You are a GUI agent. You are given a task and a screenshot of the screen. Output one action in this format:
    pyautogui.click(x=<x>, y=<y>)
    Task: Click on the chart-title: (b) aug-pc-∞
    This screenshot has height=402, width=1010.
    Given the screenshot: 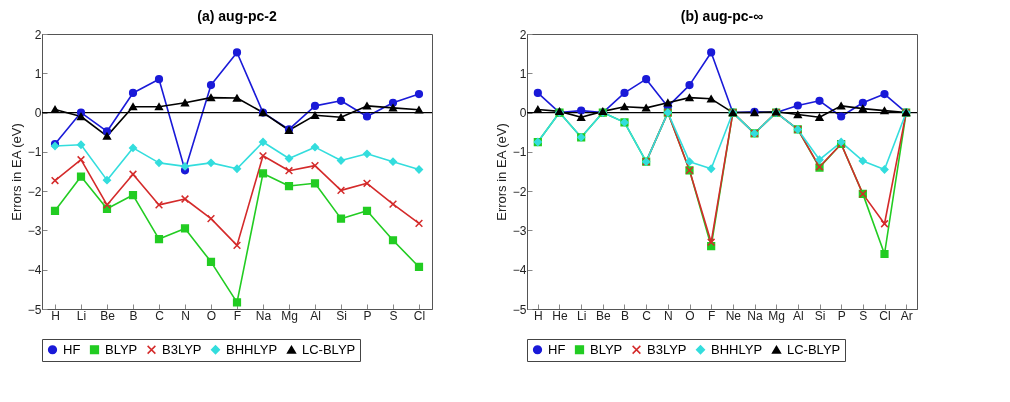 What is the action you would take?
    pyautogui.click(x=722, y=16)
    